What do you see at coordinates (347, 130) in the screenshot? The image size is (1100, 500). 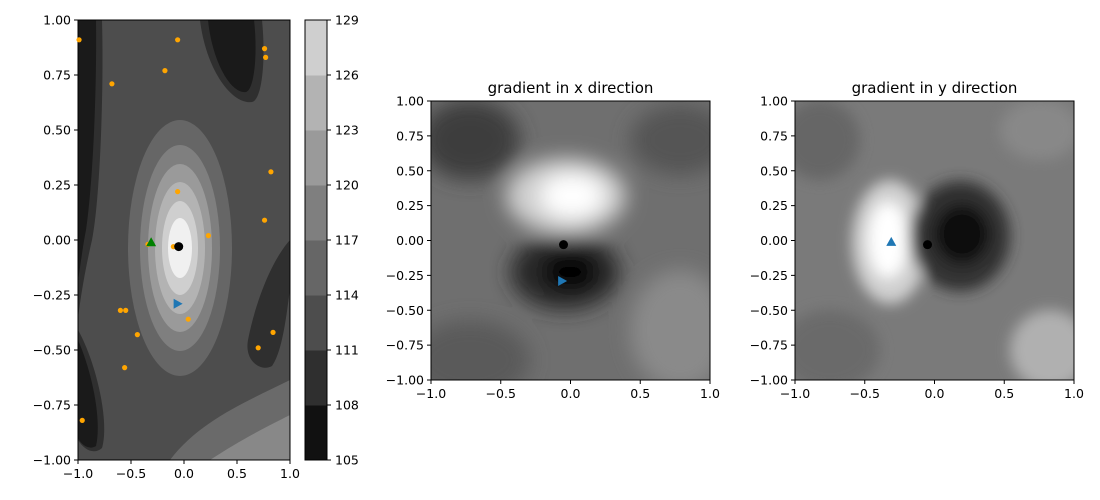 I see `colorbar-tick-label: 123` at bounding box center [347, 130].